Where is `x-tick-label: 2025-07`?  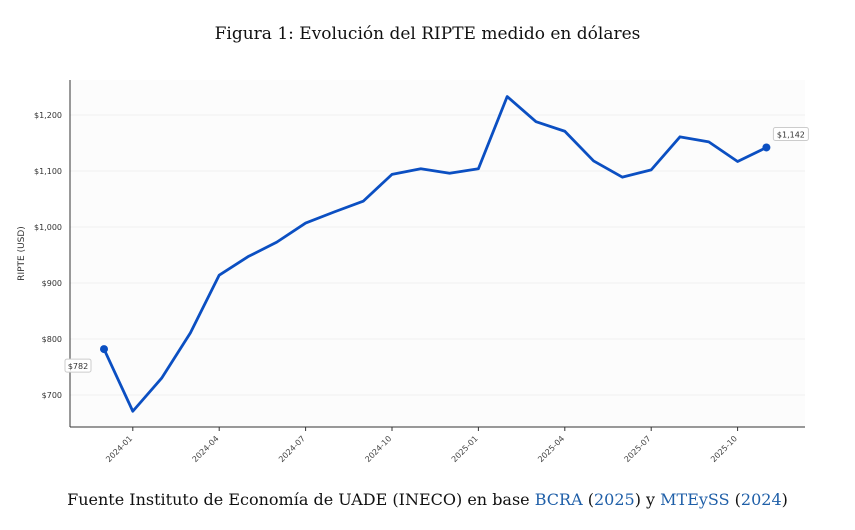
x-tick-label: 2025-07 is located at coordinates (638, 449).